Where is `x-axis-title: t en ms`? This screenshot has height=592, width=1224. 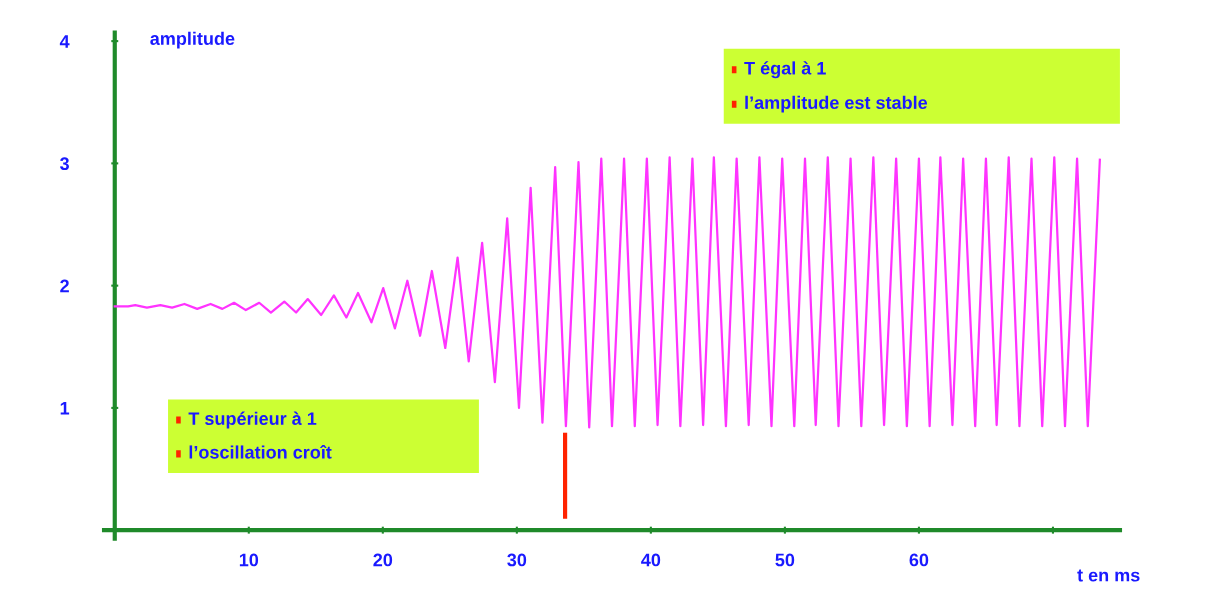
x-axis-title: t en ms is located at coordinates (1108, 575).